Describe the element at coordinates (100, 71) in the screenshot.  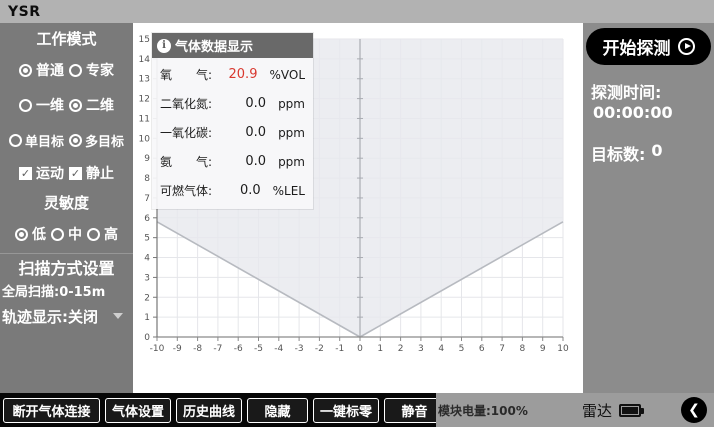
I see `radio-label: 专家` at that location.